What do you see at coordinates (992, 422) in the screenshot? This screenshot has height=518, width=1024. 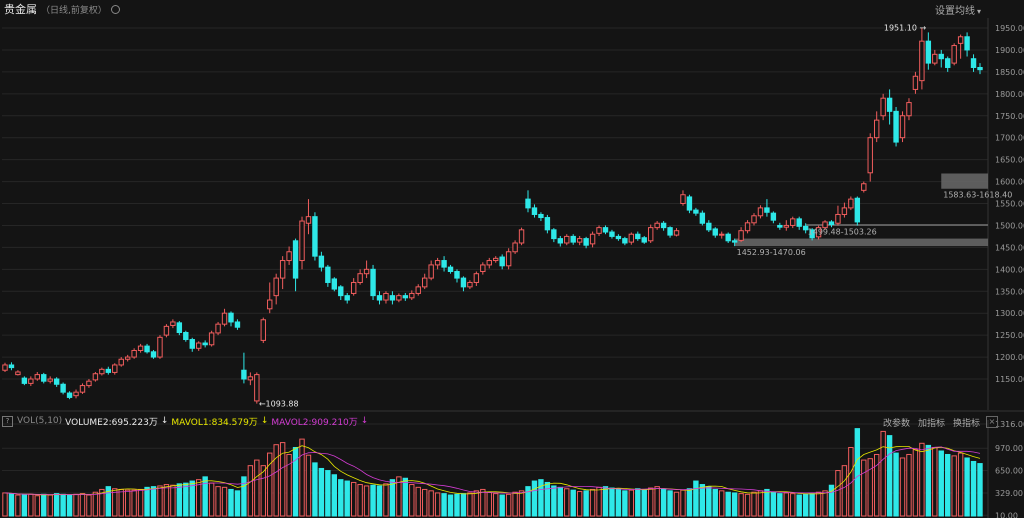 I see `close-indicator-icon: ×` at bounding box center [992, 422].